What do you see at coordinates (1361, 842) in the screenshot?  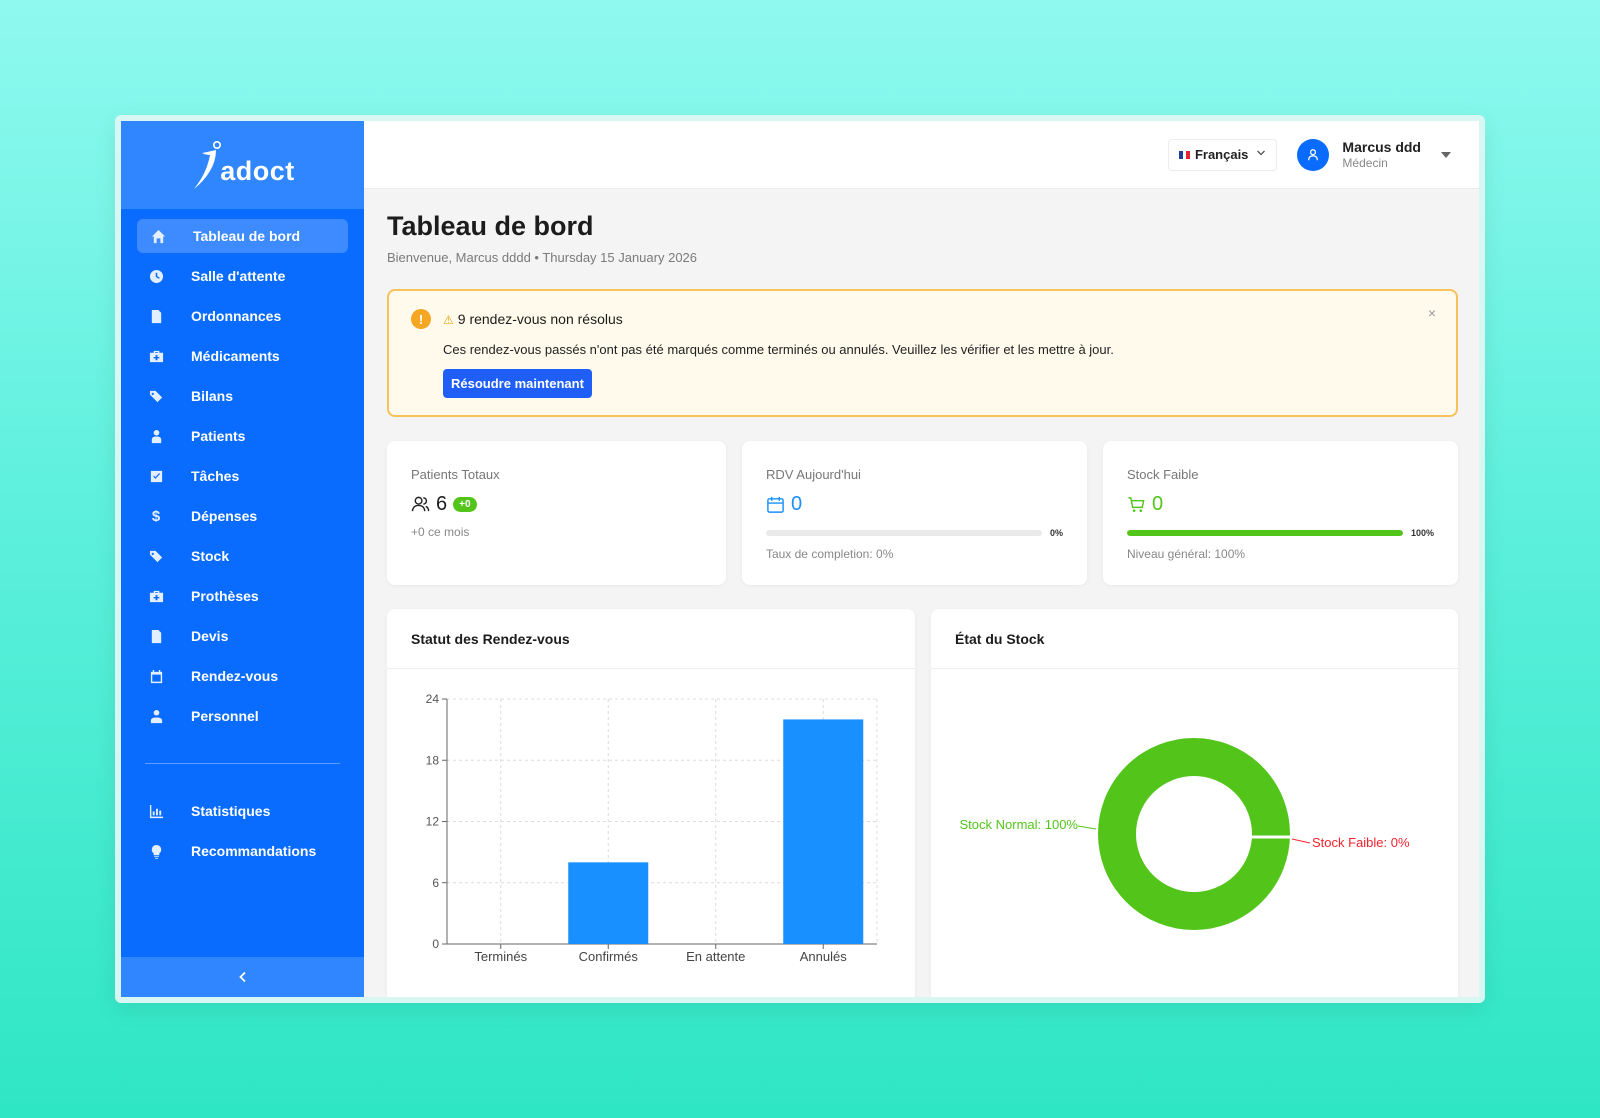 I see `pie-label-stock-faible: Stock Faible: 0%` at bounding box center [1361, 842].